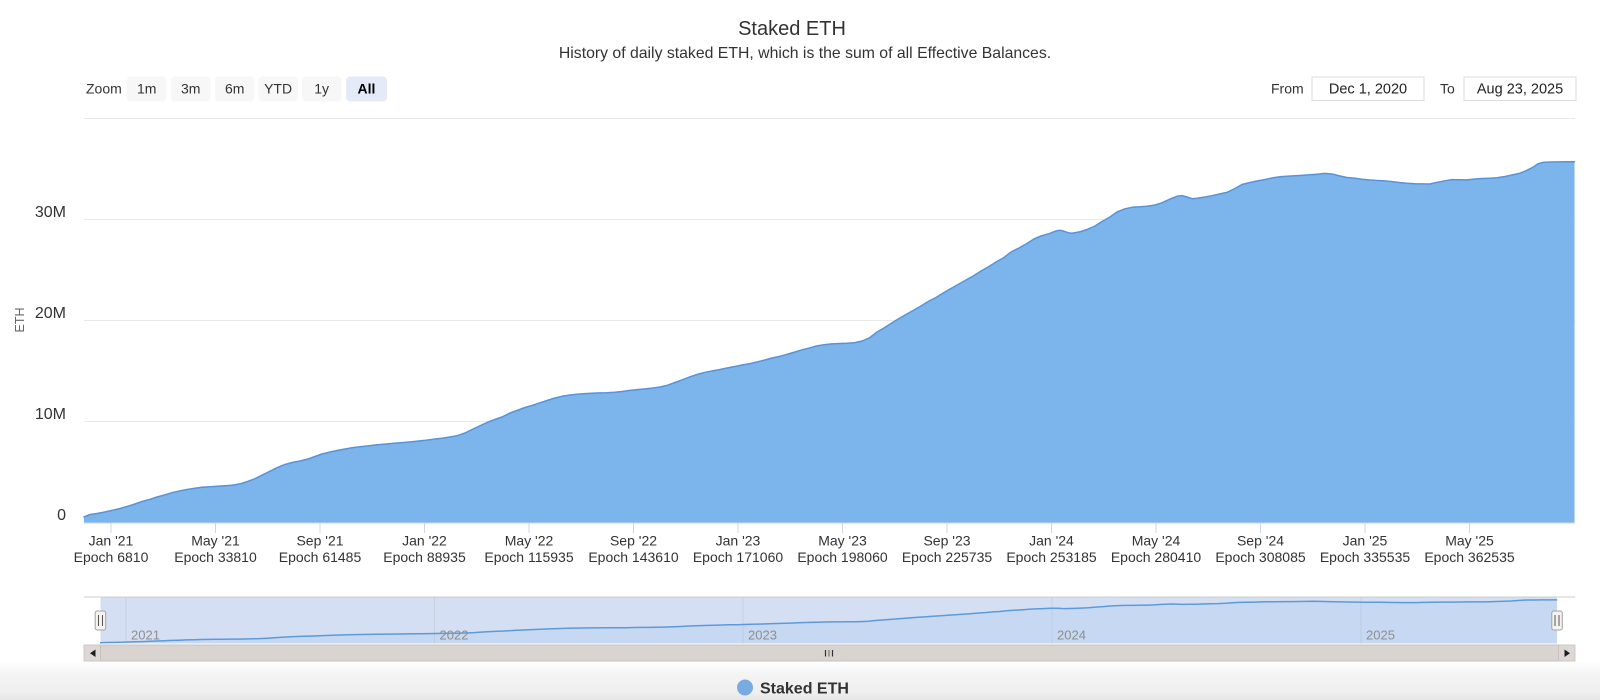 The width and height of the screenshot is (1600, 700). What do you see at coordinates (321, 89) in the screenshot?
I see `svg-text: 1y` at bounding box center [321, 89].